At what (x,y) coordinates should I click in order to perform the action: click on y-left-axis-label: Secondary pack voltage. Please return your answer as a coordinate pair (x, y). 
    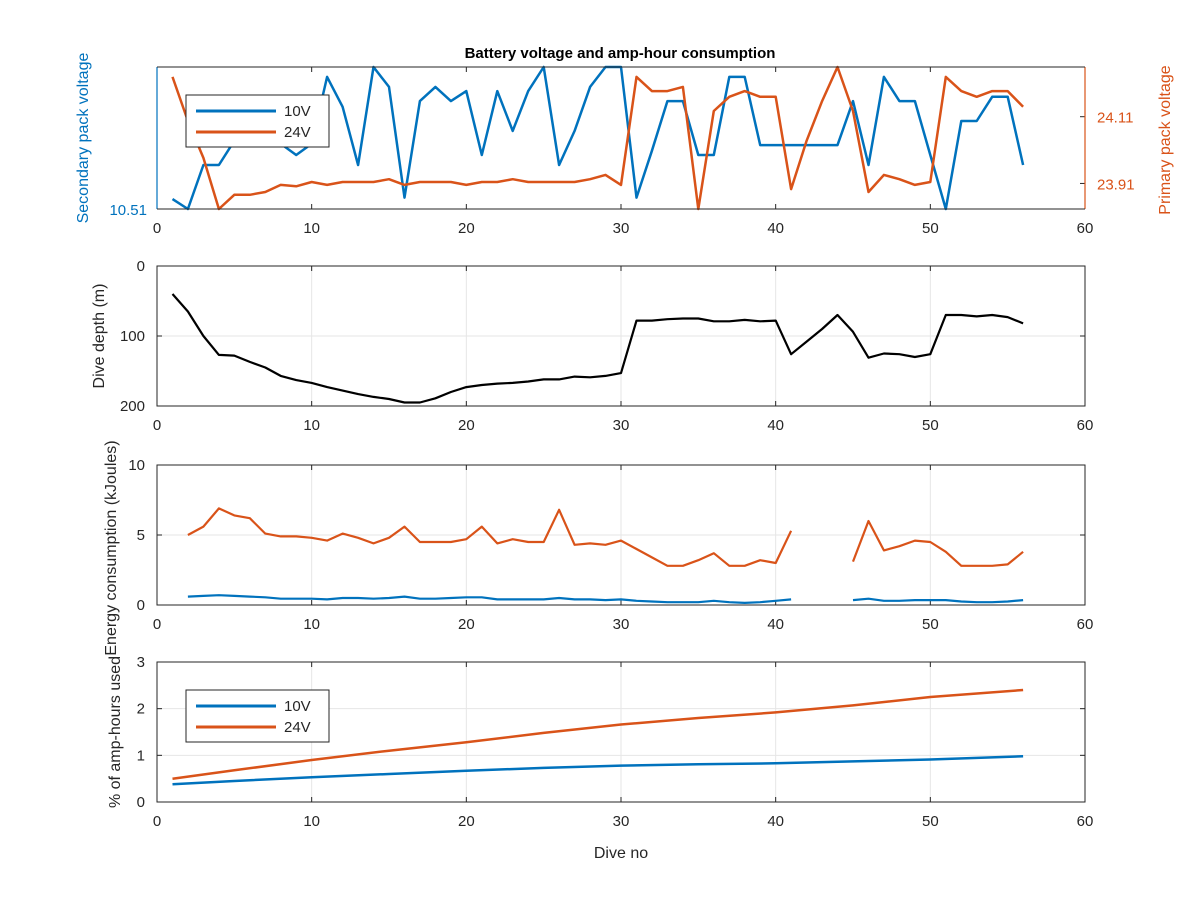
    Looking at the image, I should click on (83, 138).